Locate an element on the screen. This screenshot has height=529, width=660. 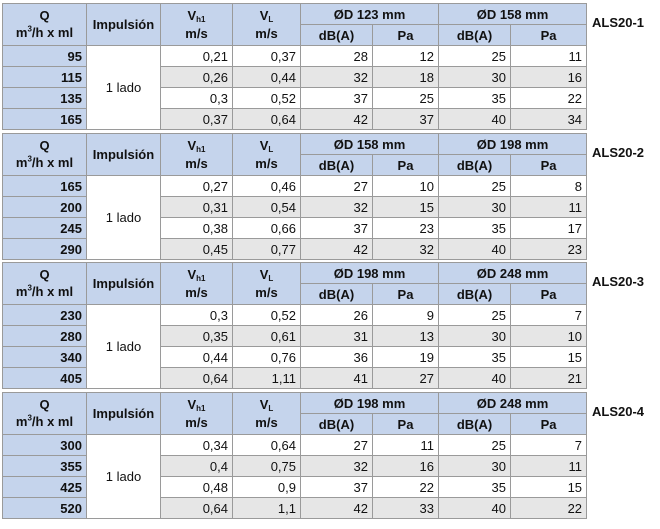
header-vh1: Vh1 m/s is located at coordinates (196, 283).